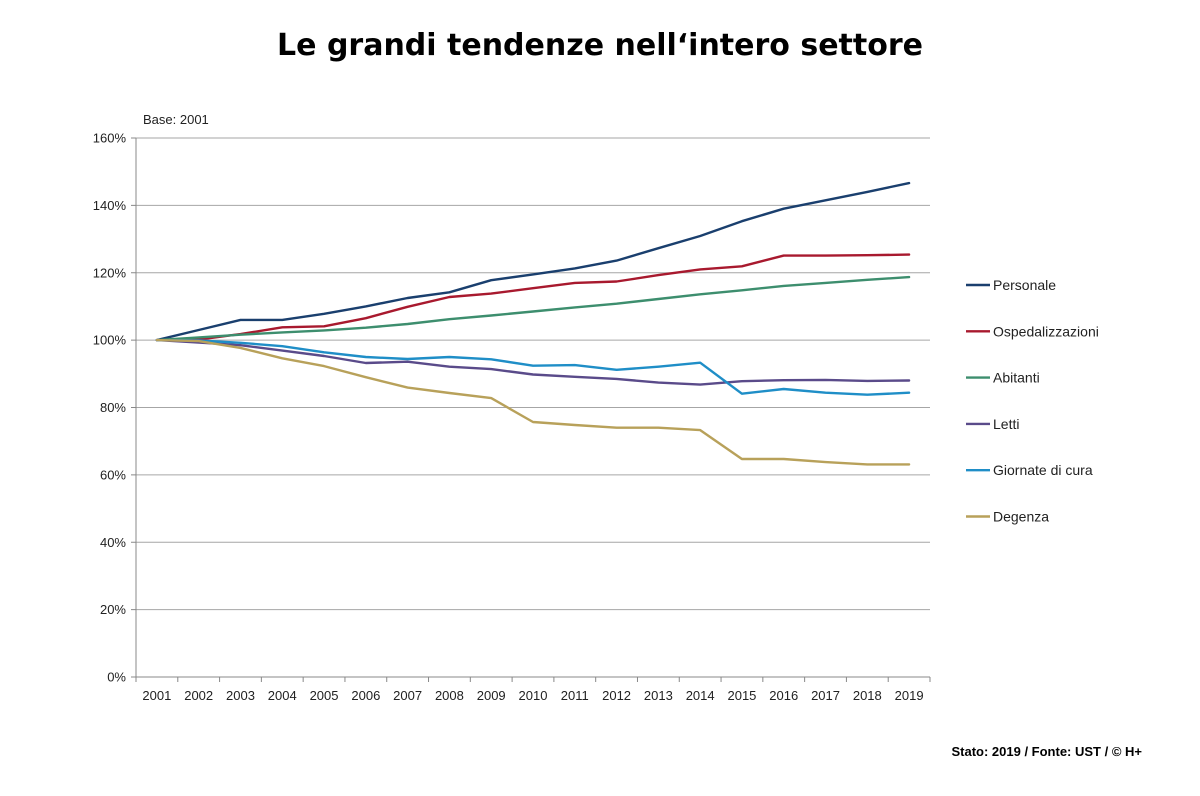 The height and width of the screenshot is (796, 1200). I want to click on series-line-letti, so click(533, 362).